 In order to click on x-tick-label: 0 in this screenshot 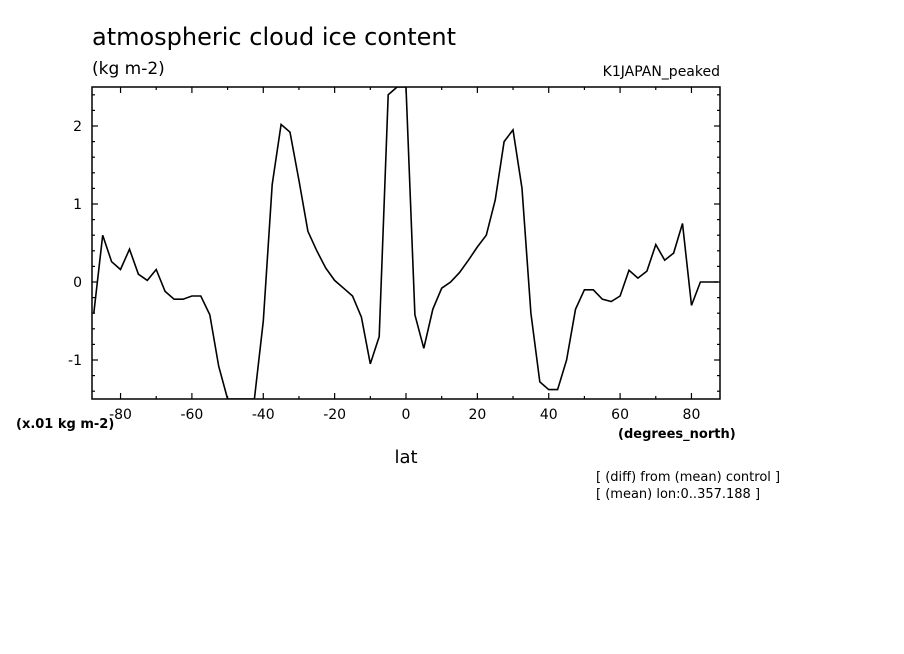, I will do `click(406, 415)`.